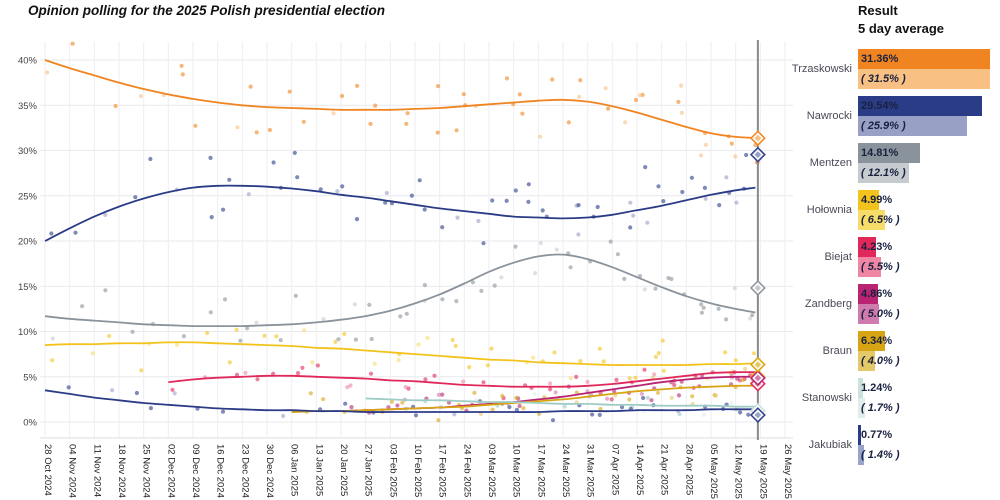 The image size is (1000, 500). I want to click on legend-row-hołownia: Hołownia 4.99% ( 6.5% ), so click(895, 210).